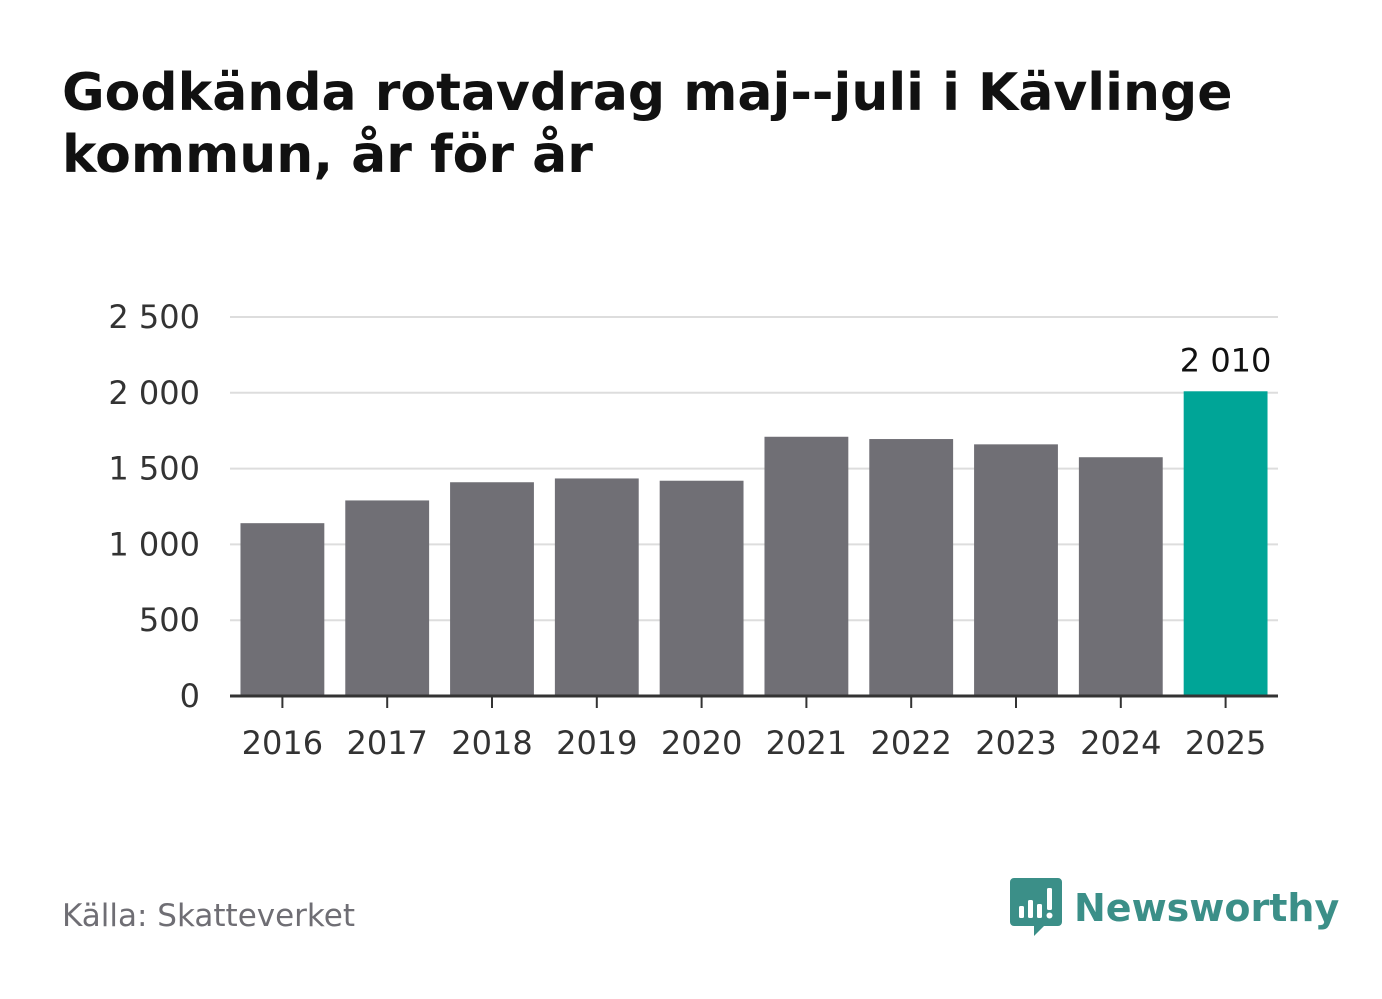  Describe the element at coordinates (1015, 743) in the screenshot. I see `x-tick-label: 2023` at that location.